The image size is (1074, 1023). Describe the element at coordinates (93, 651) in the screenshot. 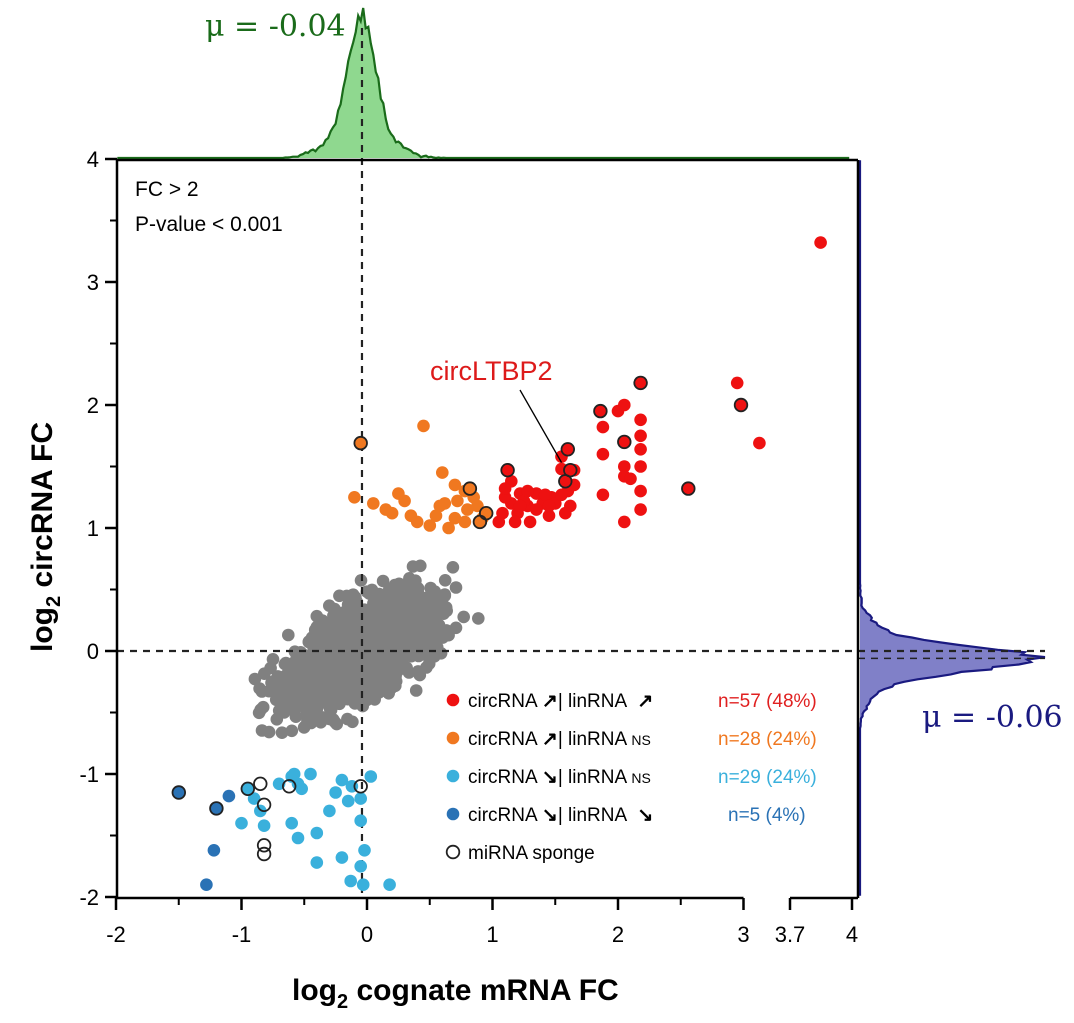

I see `y-tick-label: 0` at that location.